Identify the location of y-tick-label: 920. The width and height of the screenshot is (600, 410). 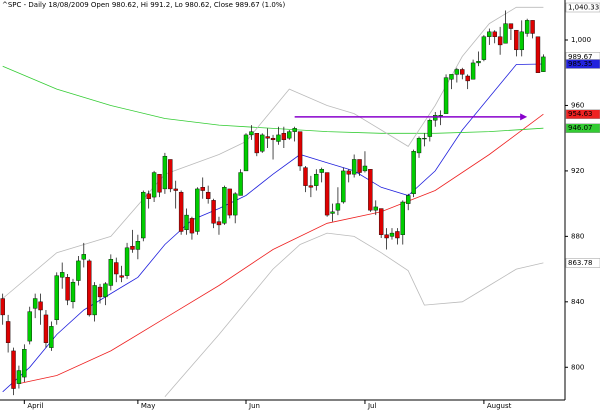
(577, 171).